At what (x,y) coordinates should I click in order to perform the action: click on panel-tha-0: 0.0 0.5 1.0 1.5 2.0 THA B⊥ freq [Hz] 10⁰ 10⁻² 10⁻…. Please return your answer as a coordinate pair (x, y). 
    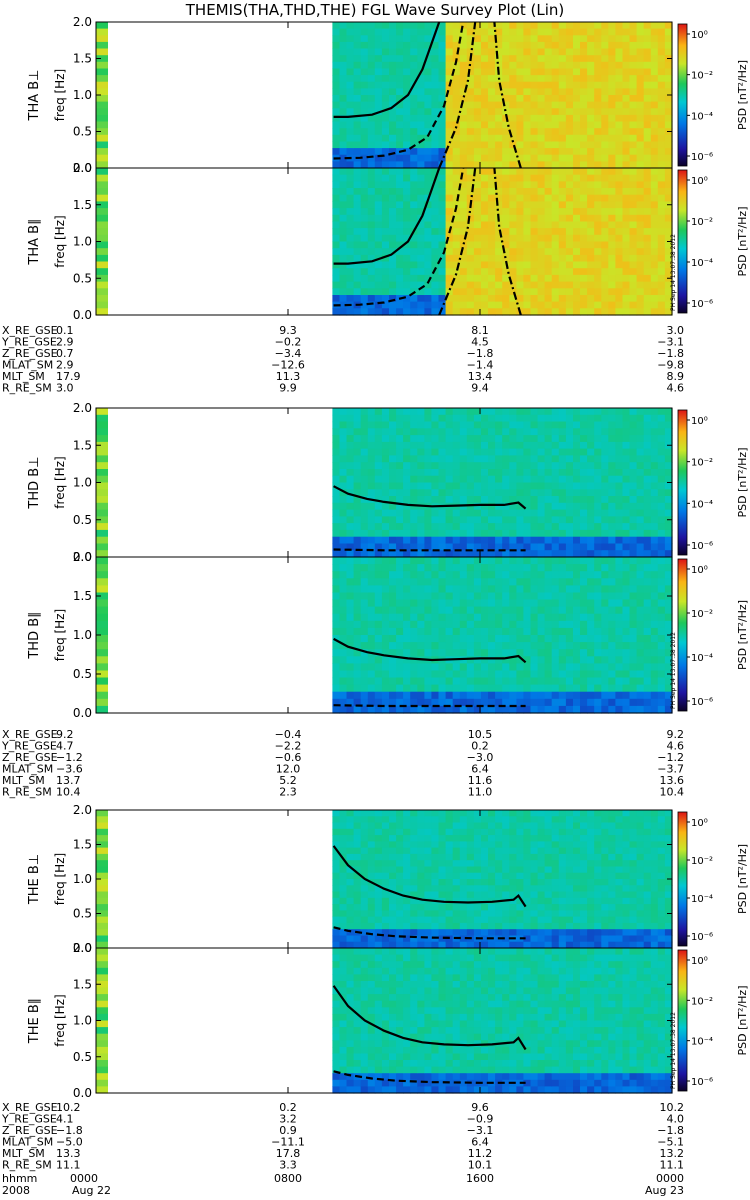
    Looking at the image, I should click on (388, 95).